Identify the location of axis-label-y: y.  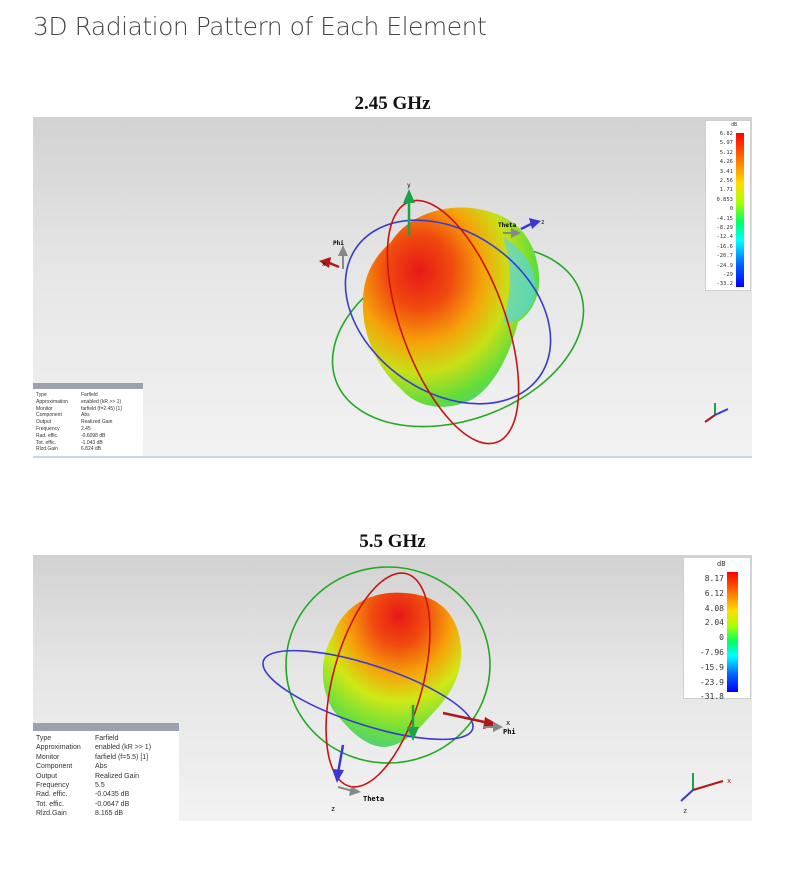
(409, 185).